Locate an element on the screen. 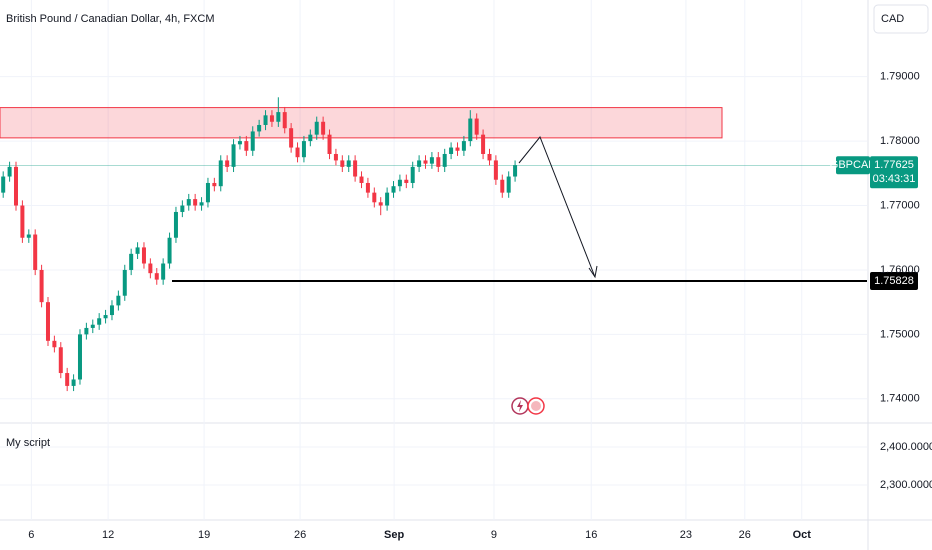 Image resolution: width=932 pixels, height=550 pixels. resistance-zone is located at coordinates (361, 123).